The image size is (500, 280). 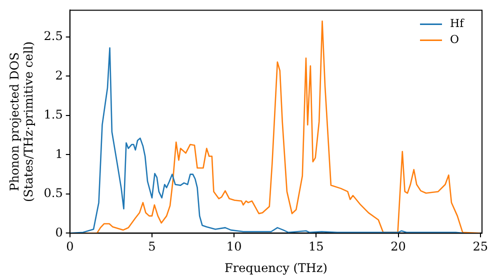 I want to click on y-tick-label: 1.5, so click(x=53, y=115).